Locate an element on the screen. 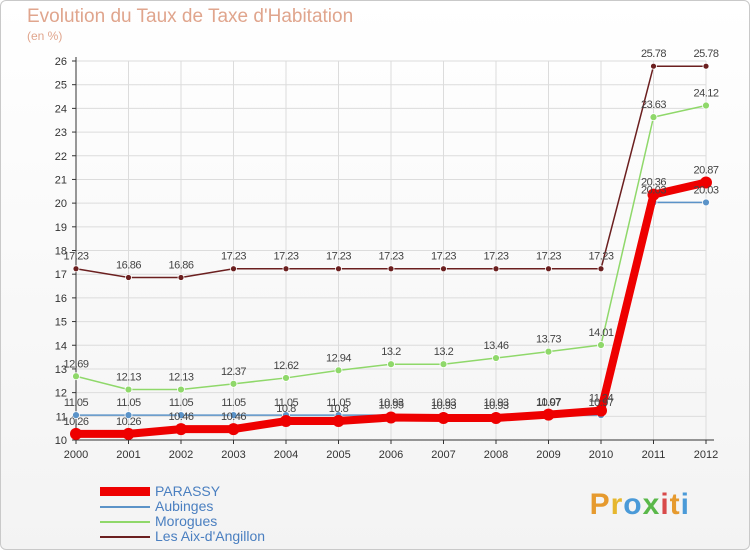  legend-label: PARASSY is located at coordinates (188, 491).